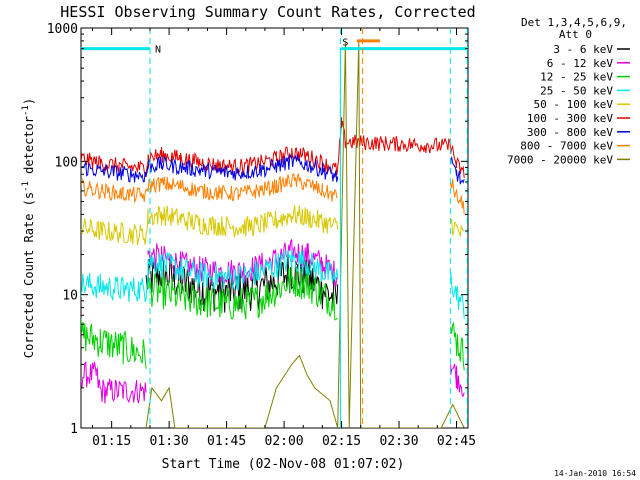 This screenshot has height=480, width=640. What do you see at coordinates (580, 63) in the screenshot?
I see `legend-label: 6 - 12 keV` at bounding box center [580, 63].